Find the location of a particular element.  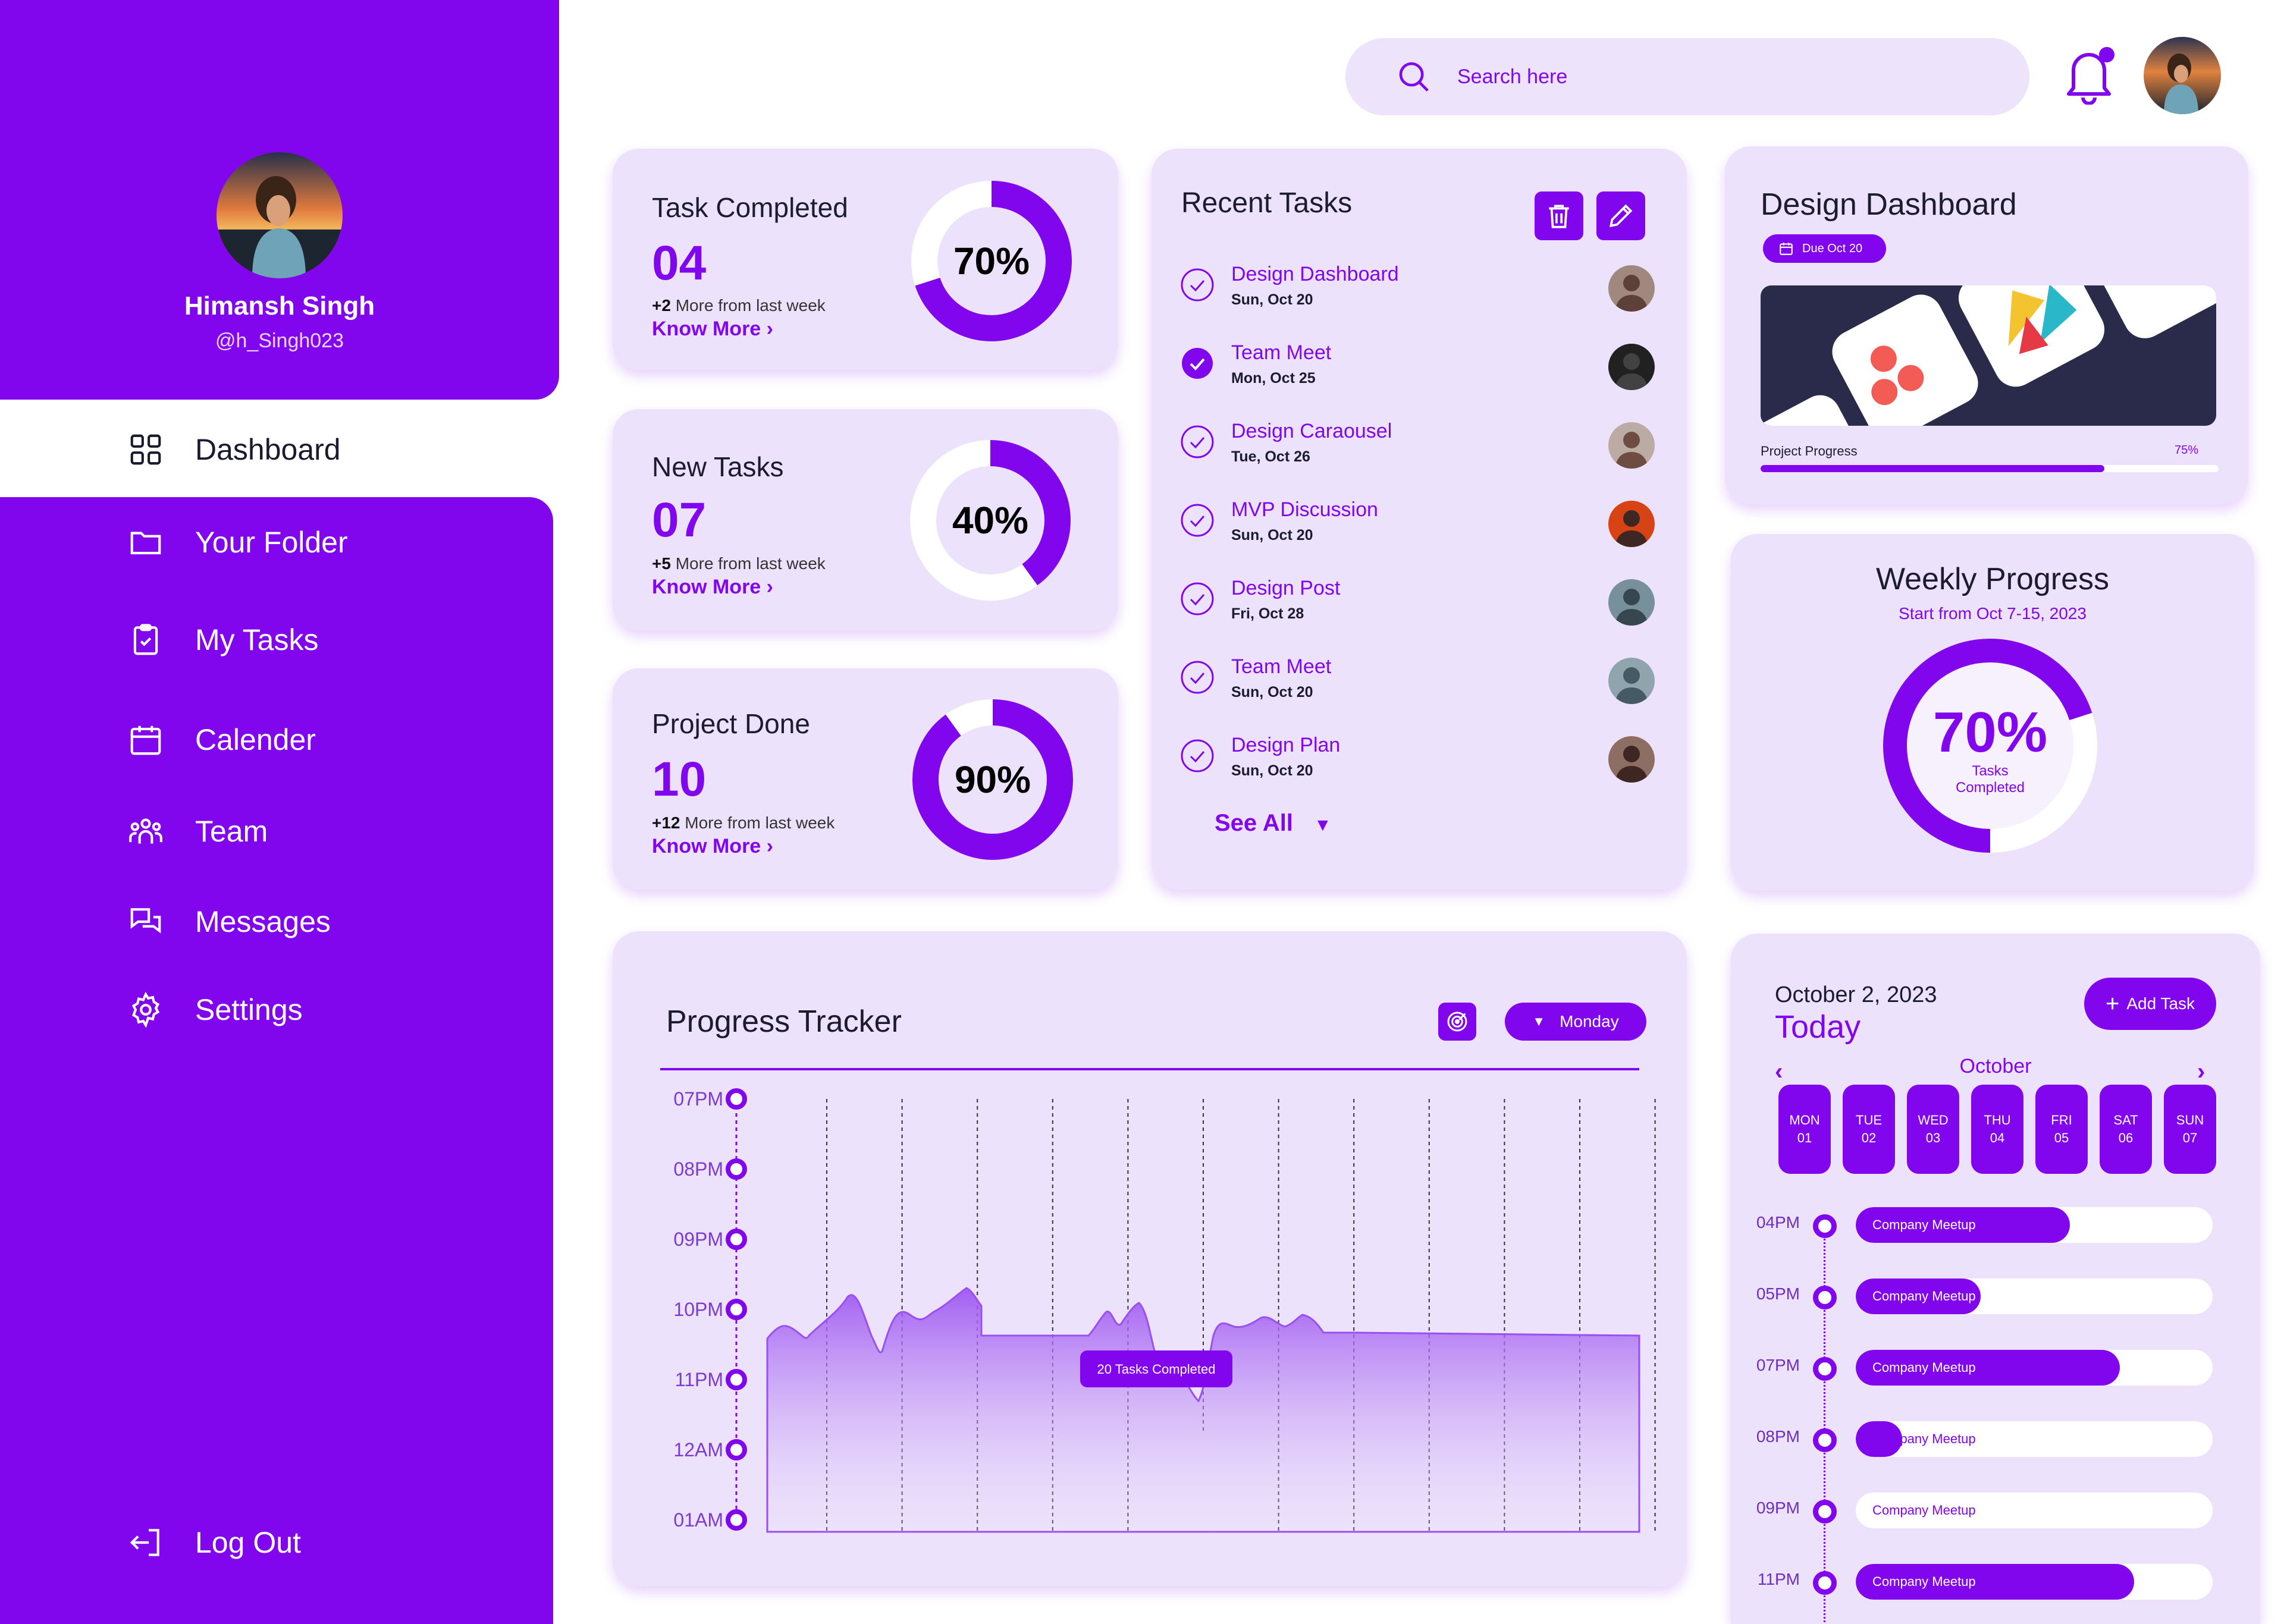

edit-button is located at coordinates (1621, 215).